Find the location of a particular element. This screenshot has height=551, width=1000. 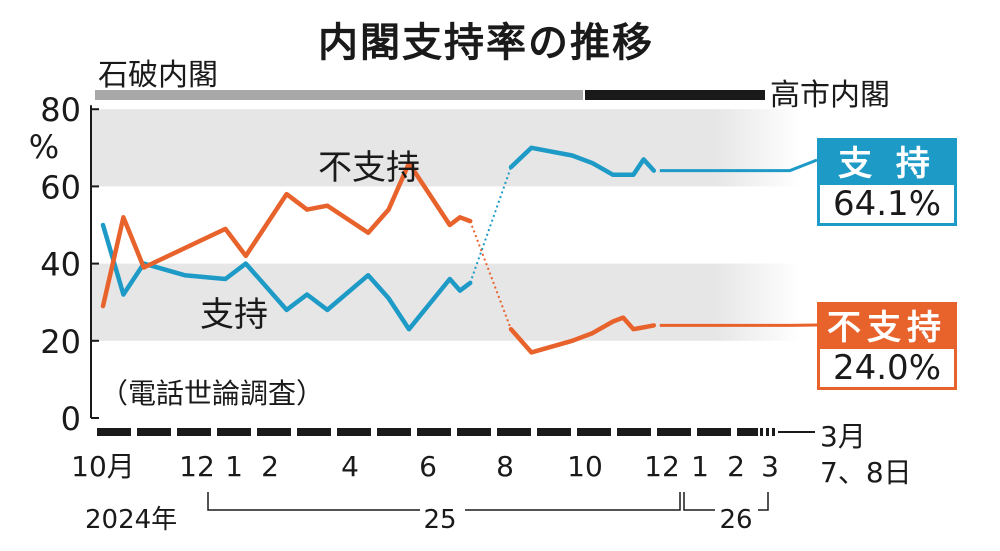

year-label-2: 26 is located at coordinates (735, 520).